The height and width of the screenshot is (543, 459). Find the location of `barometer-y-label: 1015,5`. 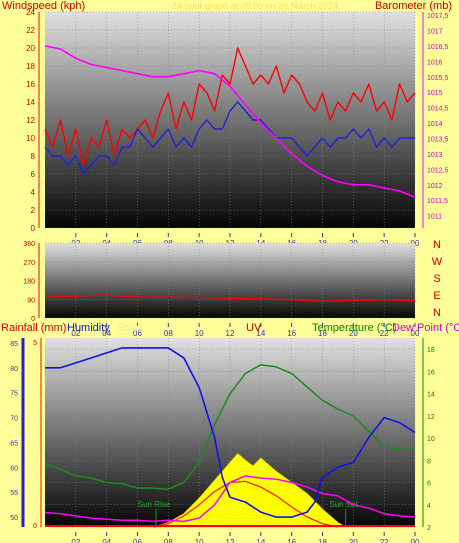

barometer-y-label: 1015,5 is located at coordinates (438, 78).